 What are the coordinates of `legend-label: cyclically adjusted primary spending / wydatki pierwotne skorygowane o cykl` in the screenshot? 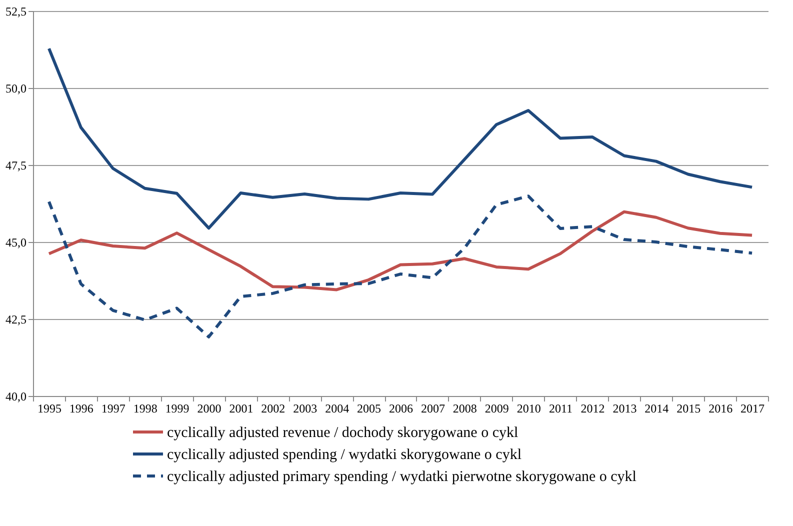 It's located at (401, 477).